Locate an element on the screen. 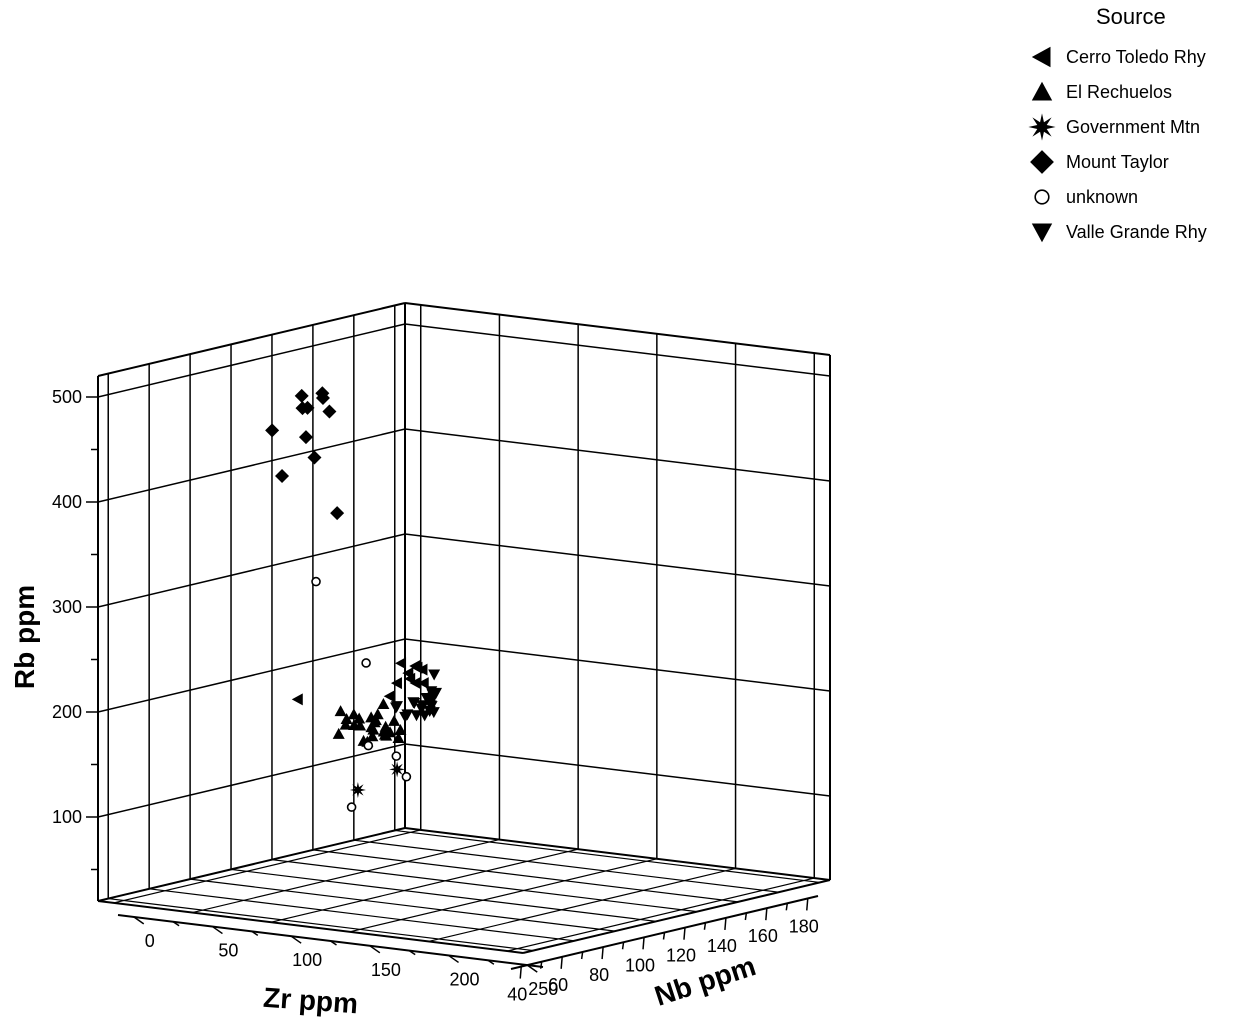 The image size is (1248, 1021). series-cerro-toledo-rhy is located at coordinates (360, 681).